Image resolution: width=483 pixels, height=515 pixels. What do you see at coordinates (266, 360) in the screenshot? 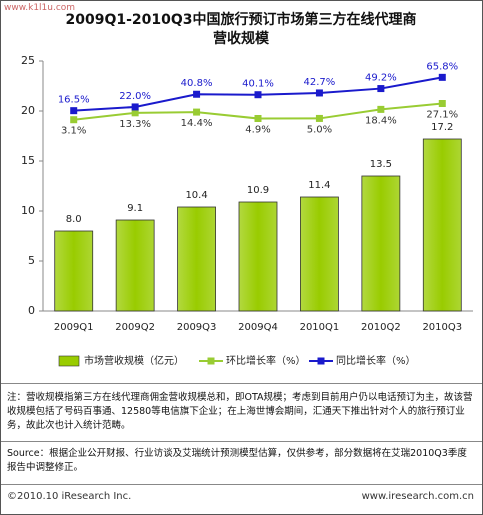
I see `legend-label: 环比增长率（%）` at bounding box center [266, 360].